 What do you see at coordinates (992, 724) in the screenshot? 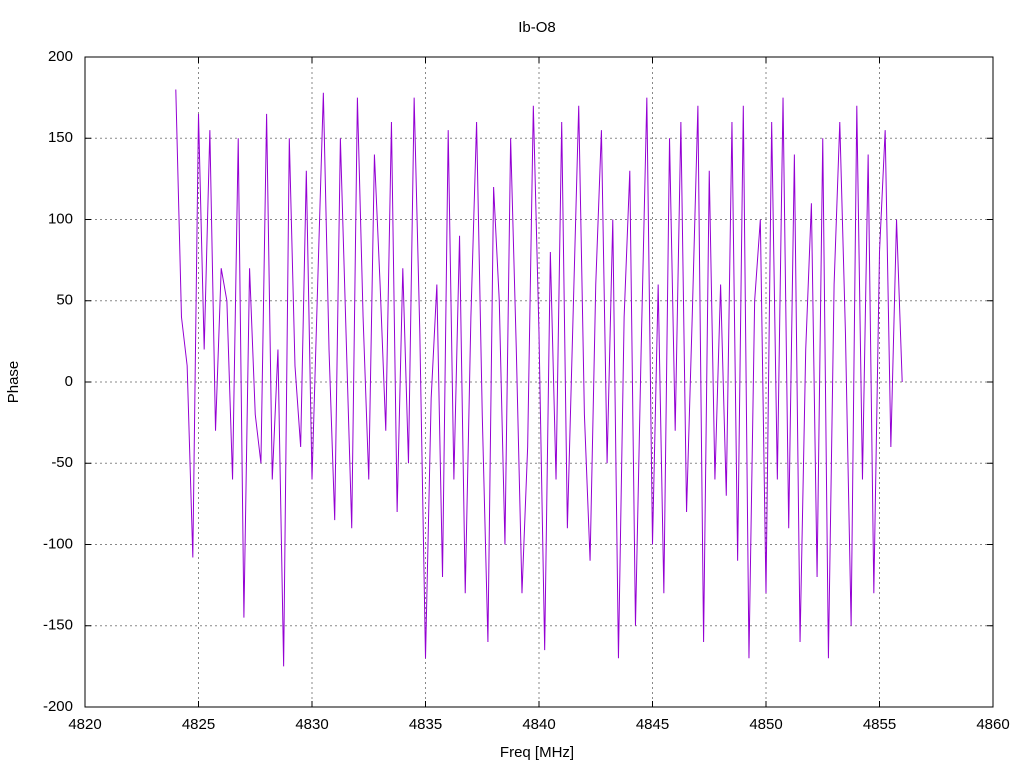
I see `x-tick-label: 4860` at bounding box center [992, 724].